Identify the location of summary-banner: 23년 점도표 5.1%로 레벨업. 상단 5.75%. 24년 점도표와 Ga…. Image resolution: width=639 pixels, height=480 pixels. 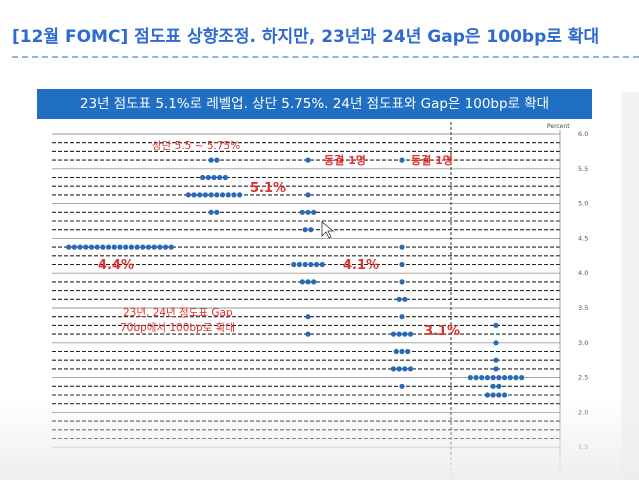
(314, 104).